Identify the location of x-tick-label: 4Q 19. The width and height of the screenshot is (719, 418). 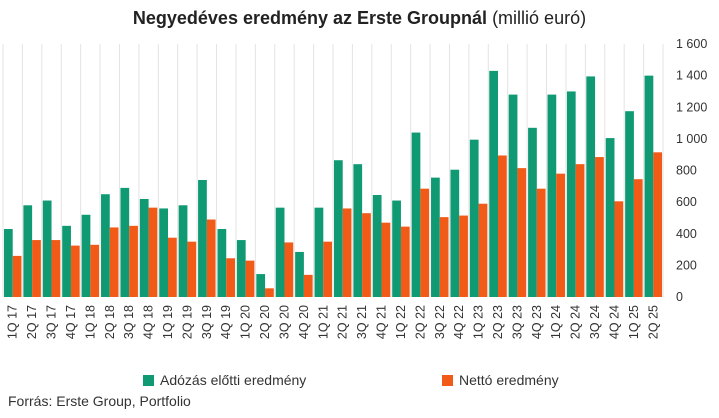
(226, 322).